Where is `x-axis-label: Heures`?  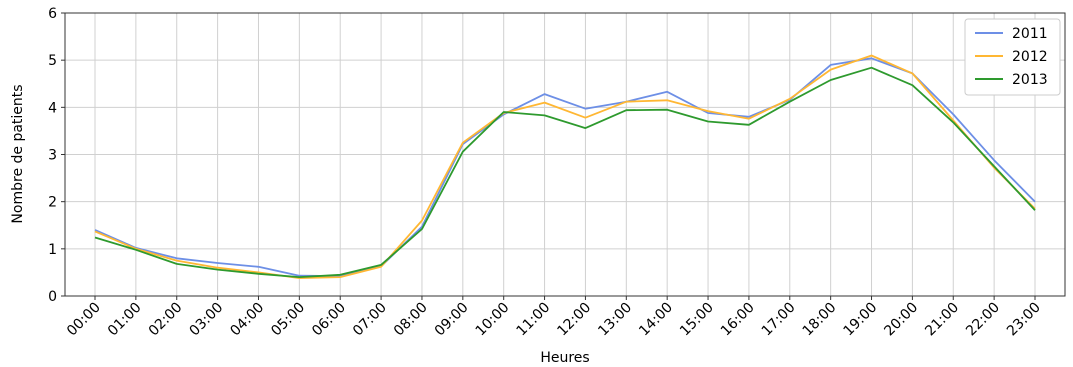
x-axis-label: Heures is located at coordinates (564, 358).